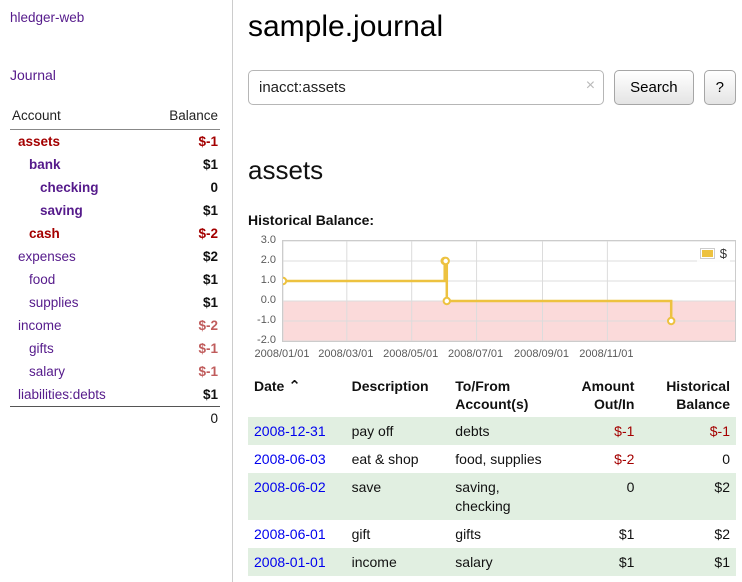 The width and height of the screenshot is (742, 582). I want to click on transaction-balance: $2, so click(722, 487).